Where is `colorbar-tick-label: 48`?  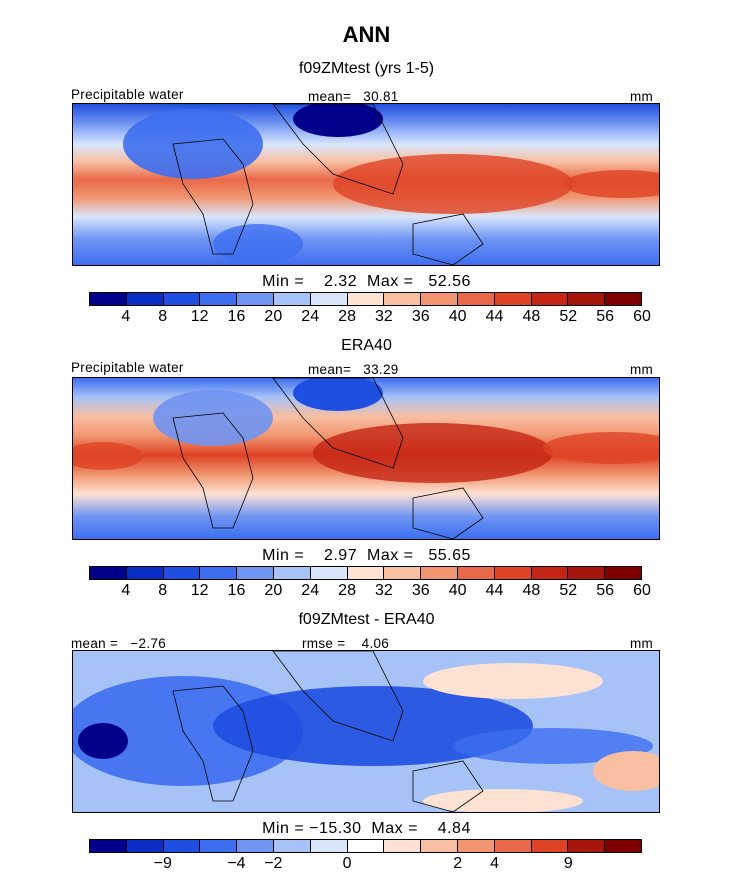 colorbar-tick-label: 48 is located at coordinates (531, 590).